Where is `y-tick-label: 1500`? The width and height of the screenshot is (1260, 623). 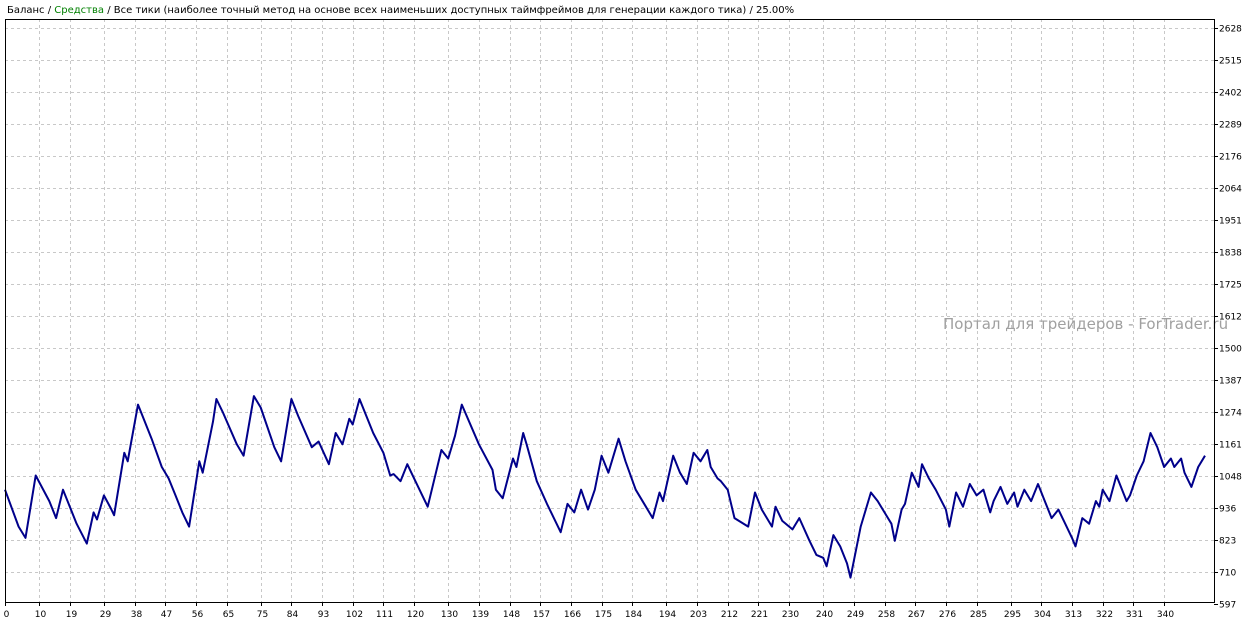
y-tick-label: 1500 is located at coordinates (1230, 350).